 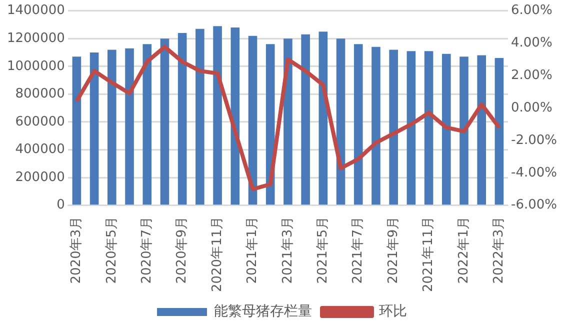 I want to click on y-tick-label: 0, so click(x=60, y=205).